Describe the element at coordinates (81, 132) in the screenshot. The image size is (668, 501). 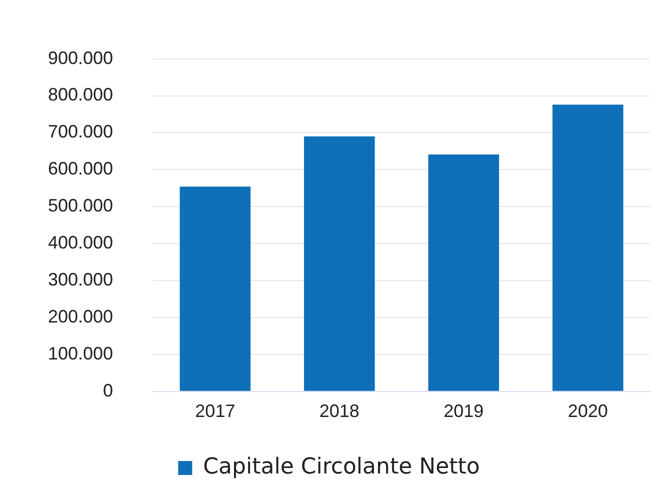
I see `y-tick-label: 700.000` at that location.